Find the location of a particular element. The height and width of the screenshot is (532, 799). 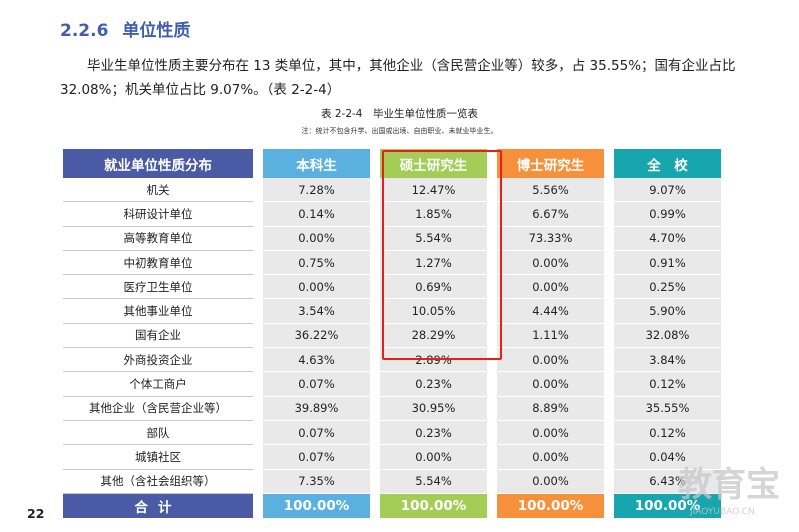

row-phd-cell: 73.33% is located at coordinates (550, 238).